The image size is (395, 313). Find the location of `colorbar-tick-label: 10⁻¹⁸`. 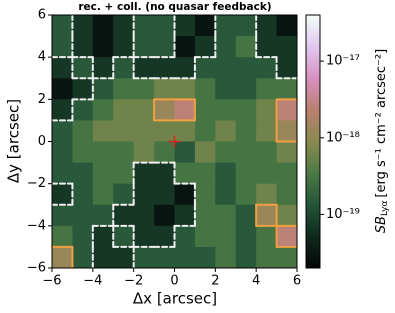

colorbar-tick-label: 10⁻¹⁸ is located at coordinates (343, 137).